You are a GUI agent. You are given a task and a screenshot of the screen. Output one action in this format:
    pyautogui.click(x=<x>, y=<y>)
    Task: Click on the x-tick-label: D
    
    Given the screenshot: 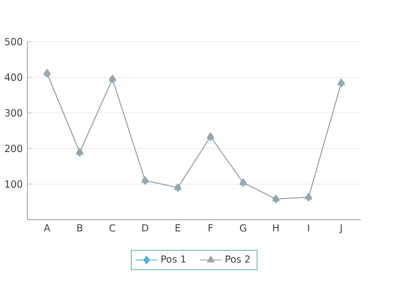 What is the action you would take?
    pyautogui.click(x=145, y=228)
    